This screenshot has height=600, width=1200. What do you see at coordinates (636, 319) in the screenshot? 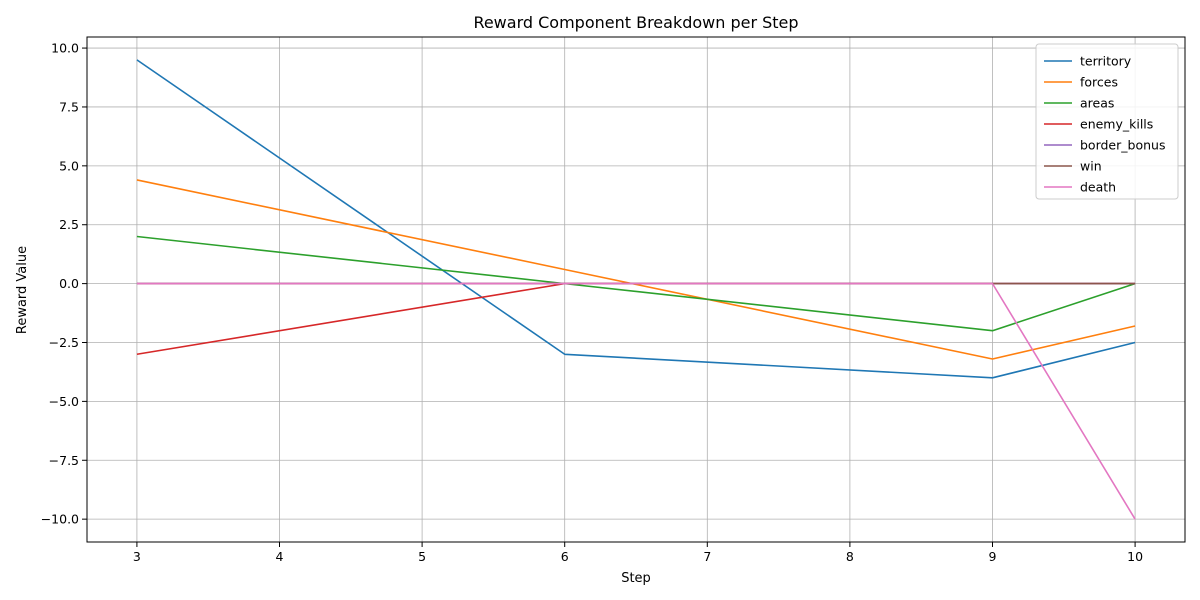
I see `series-line-enemy-kills` at bounding box center [636, 319].